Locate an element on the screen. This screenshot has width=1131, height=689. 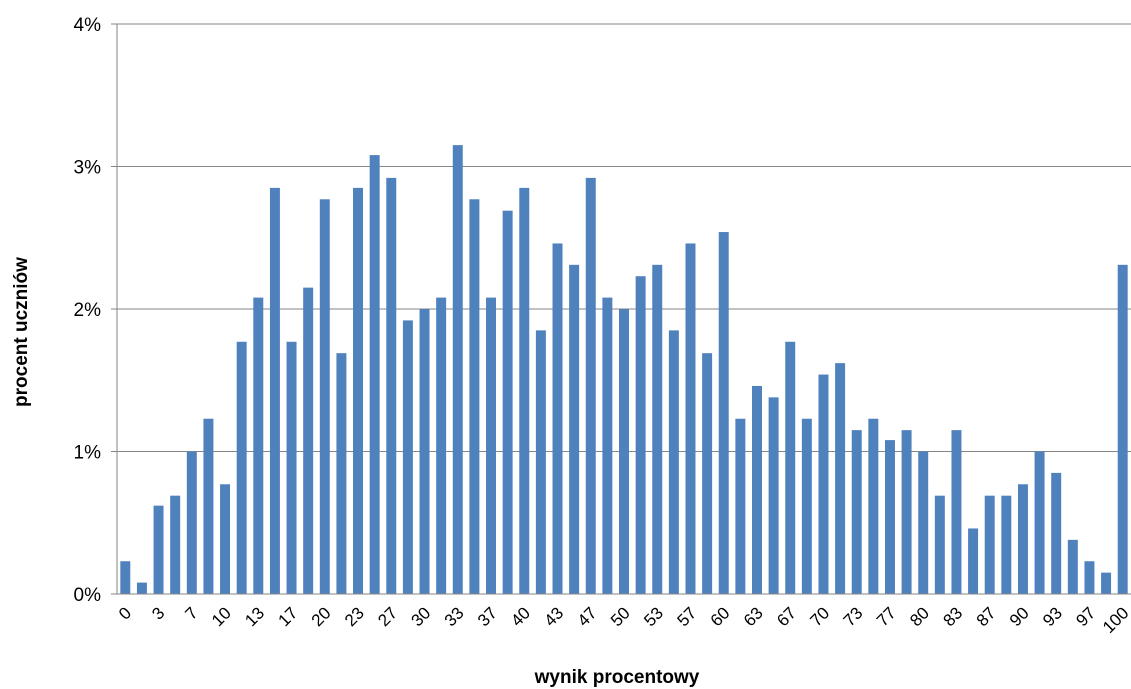
x-tick-label: 63 is located at coordinates (753, 616).